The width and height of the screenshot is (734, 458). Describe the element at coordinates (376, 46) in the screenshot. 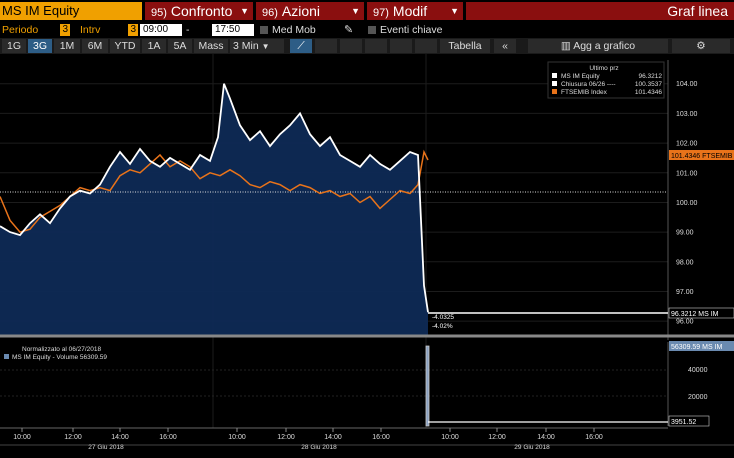

I see `zoom-tool-icon` at that location.